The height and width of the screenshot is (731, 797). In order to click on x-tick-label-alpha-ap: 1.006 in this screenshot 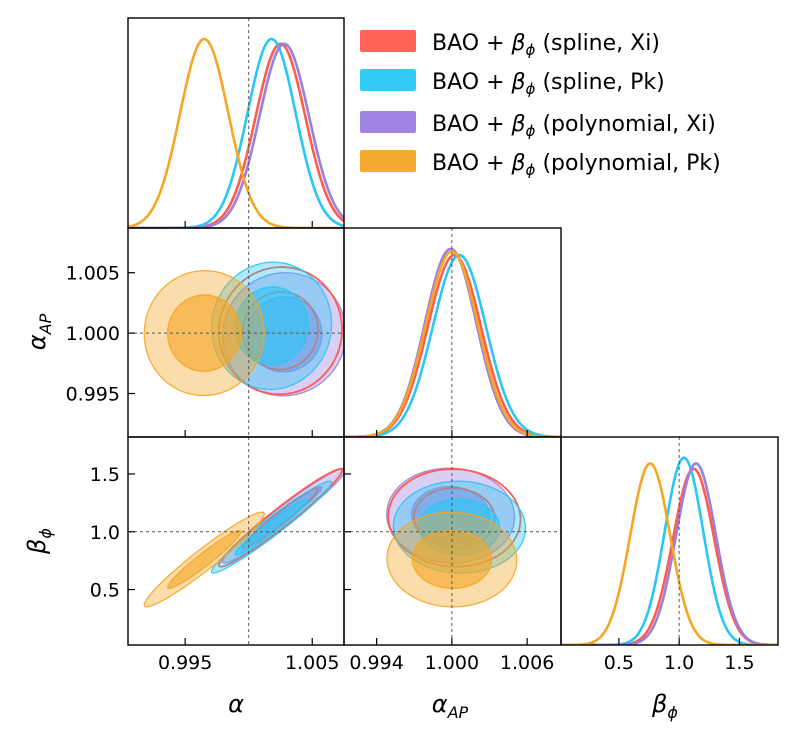, I will do `click(527, 663)`.